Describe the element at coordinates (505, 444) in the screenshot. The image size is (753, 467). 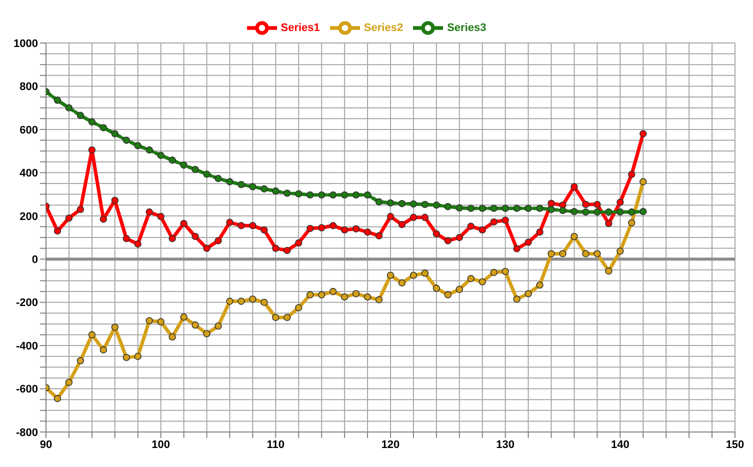
I see `x-tick-label: 130` at that location.